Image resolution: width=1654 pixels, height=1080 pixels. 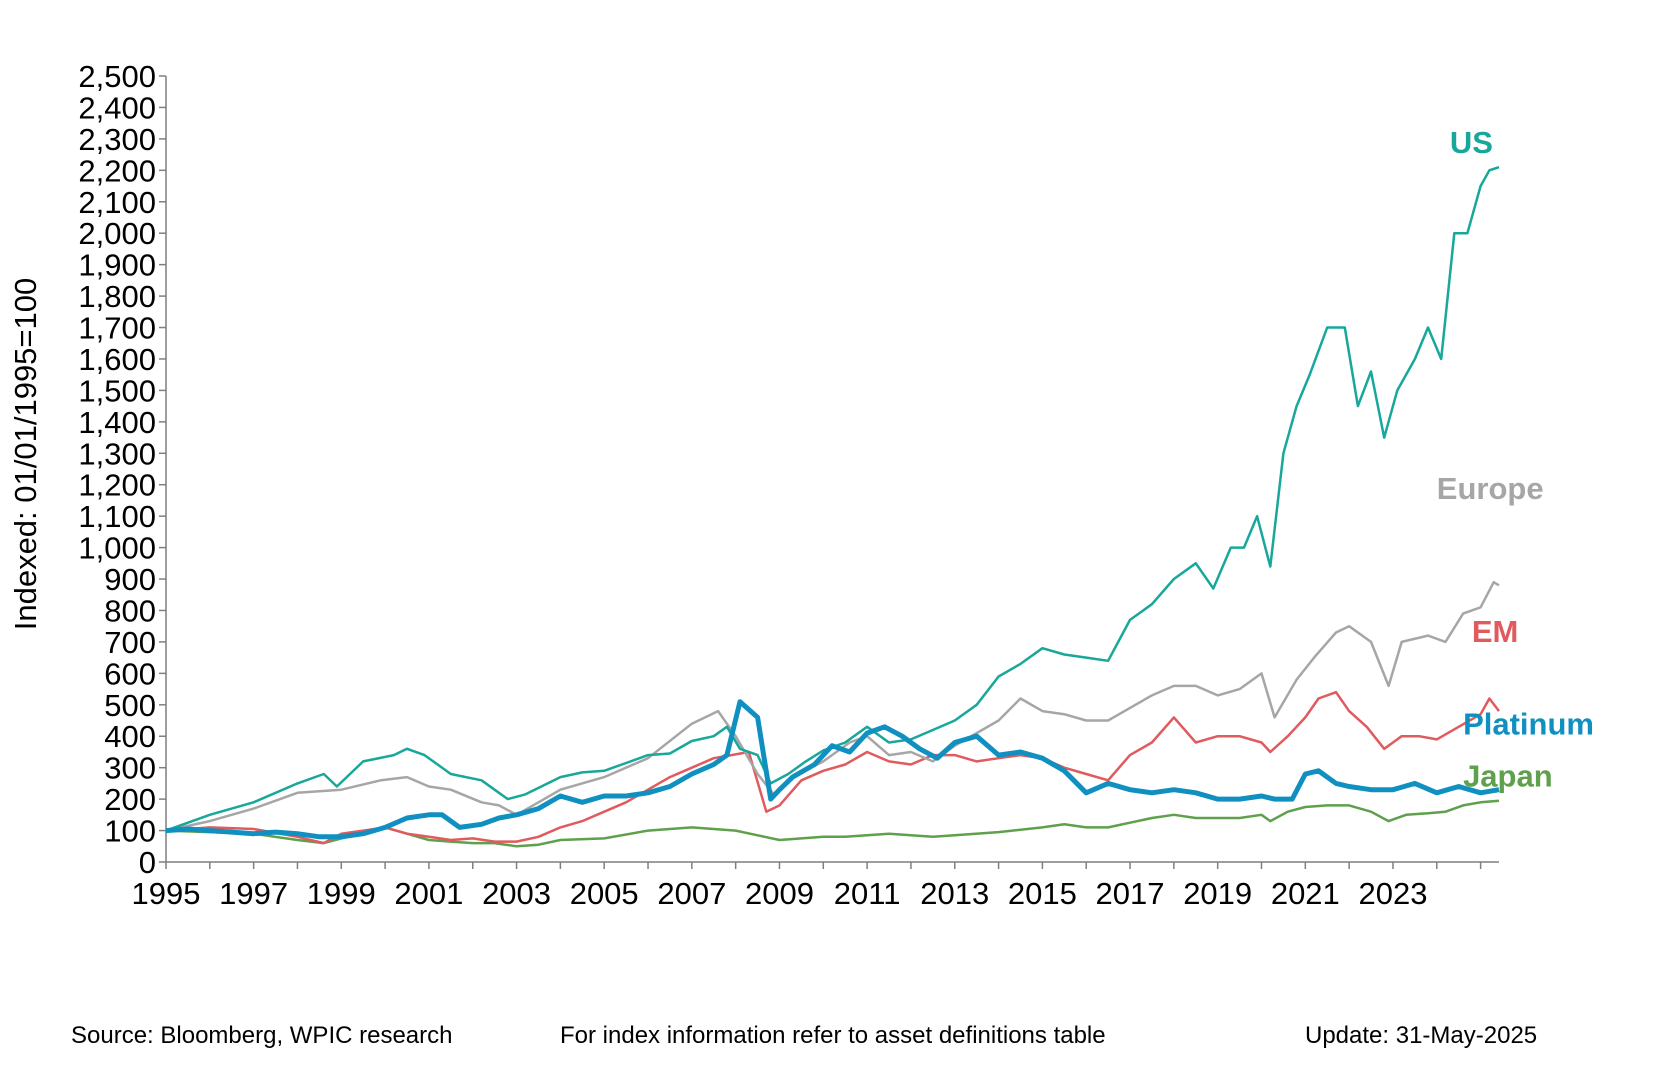 What do you see at coordinates (1392, 893) in the screenshot?
I see `x-tick-label: 2023` at bounding box center [1392, 893].